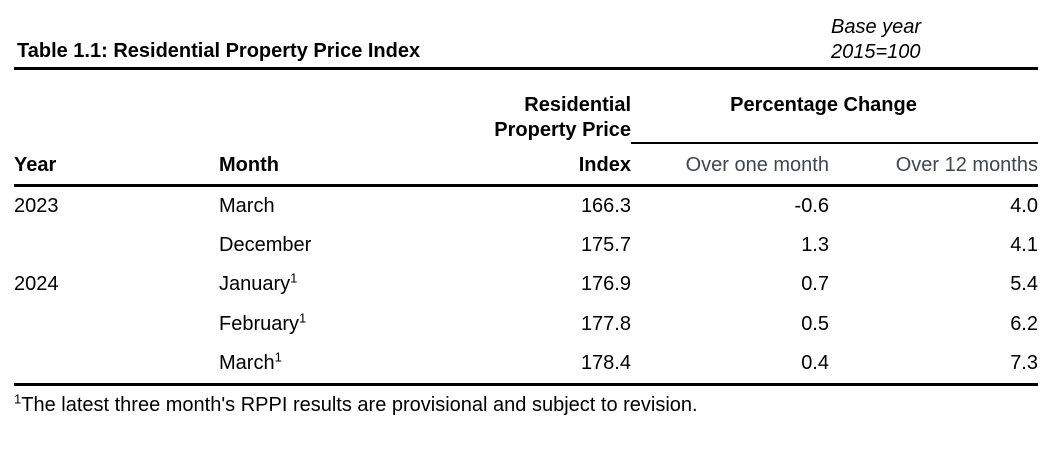 This screenshot has height=454, width=1056. What do you see at coordinates (526, 324) in the screenshot?
I see `table-row: February1 177.8 0.5 6.2` at bounding box center [526, 324].